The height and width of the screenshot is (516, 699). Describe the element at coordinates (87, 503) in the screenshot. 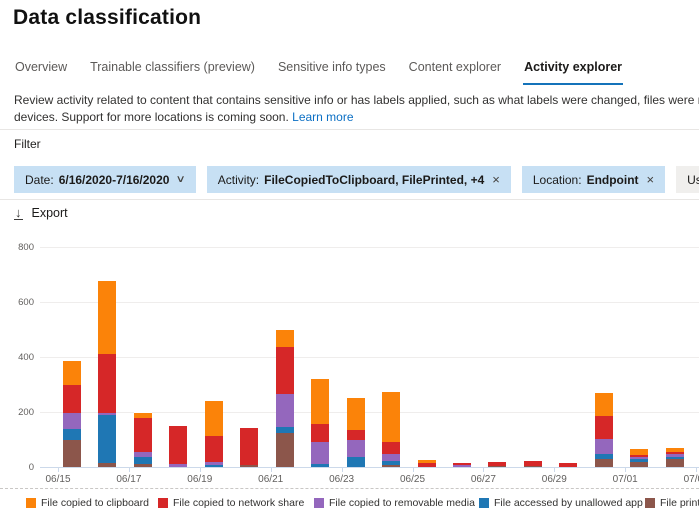

I see `legend-item: File copied to clipboard` at that location.